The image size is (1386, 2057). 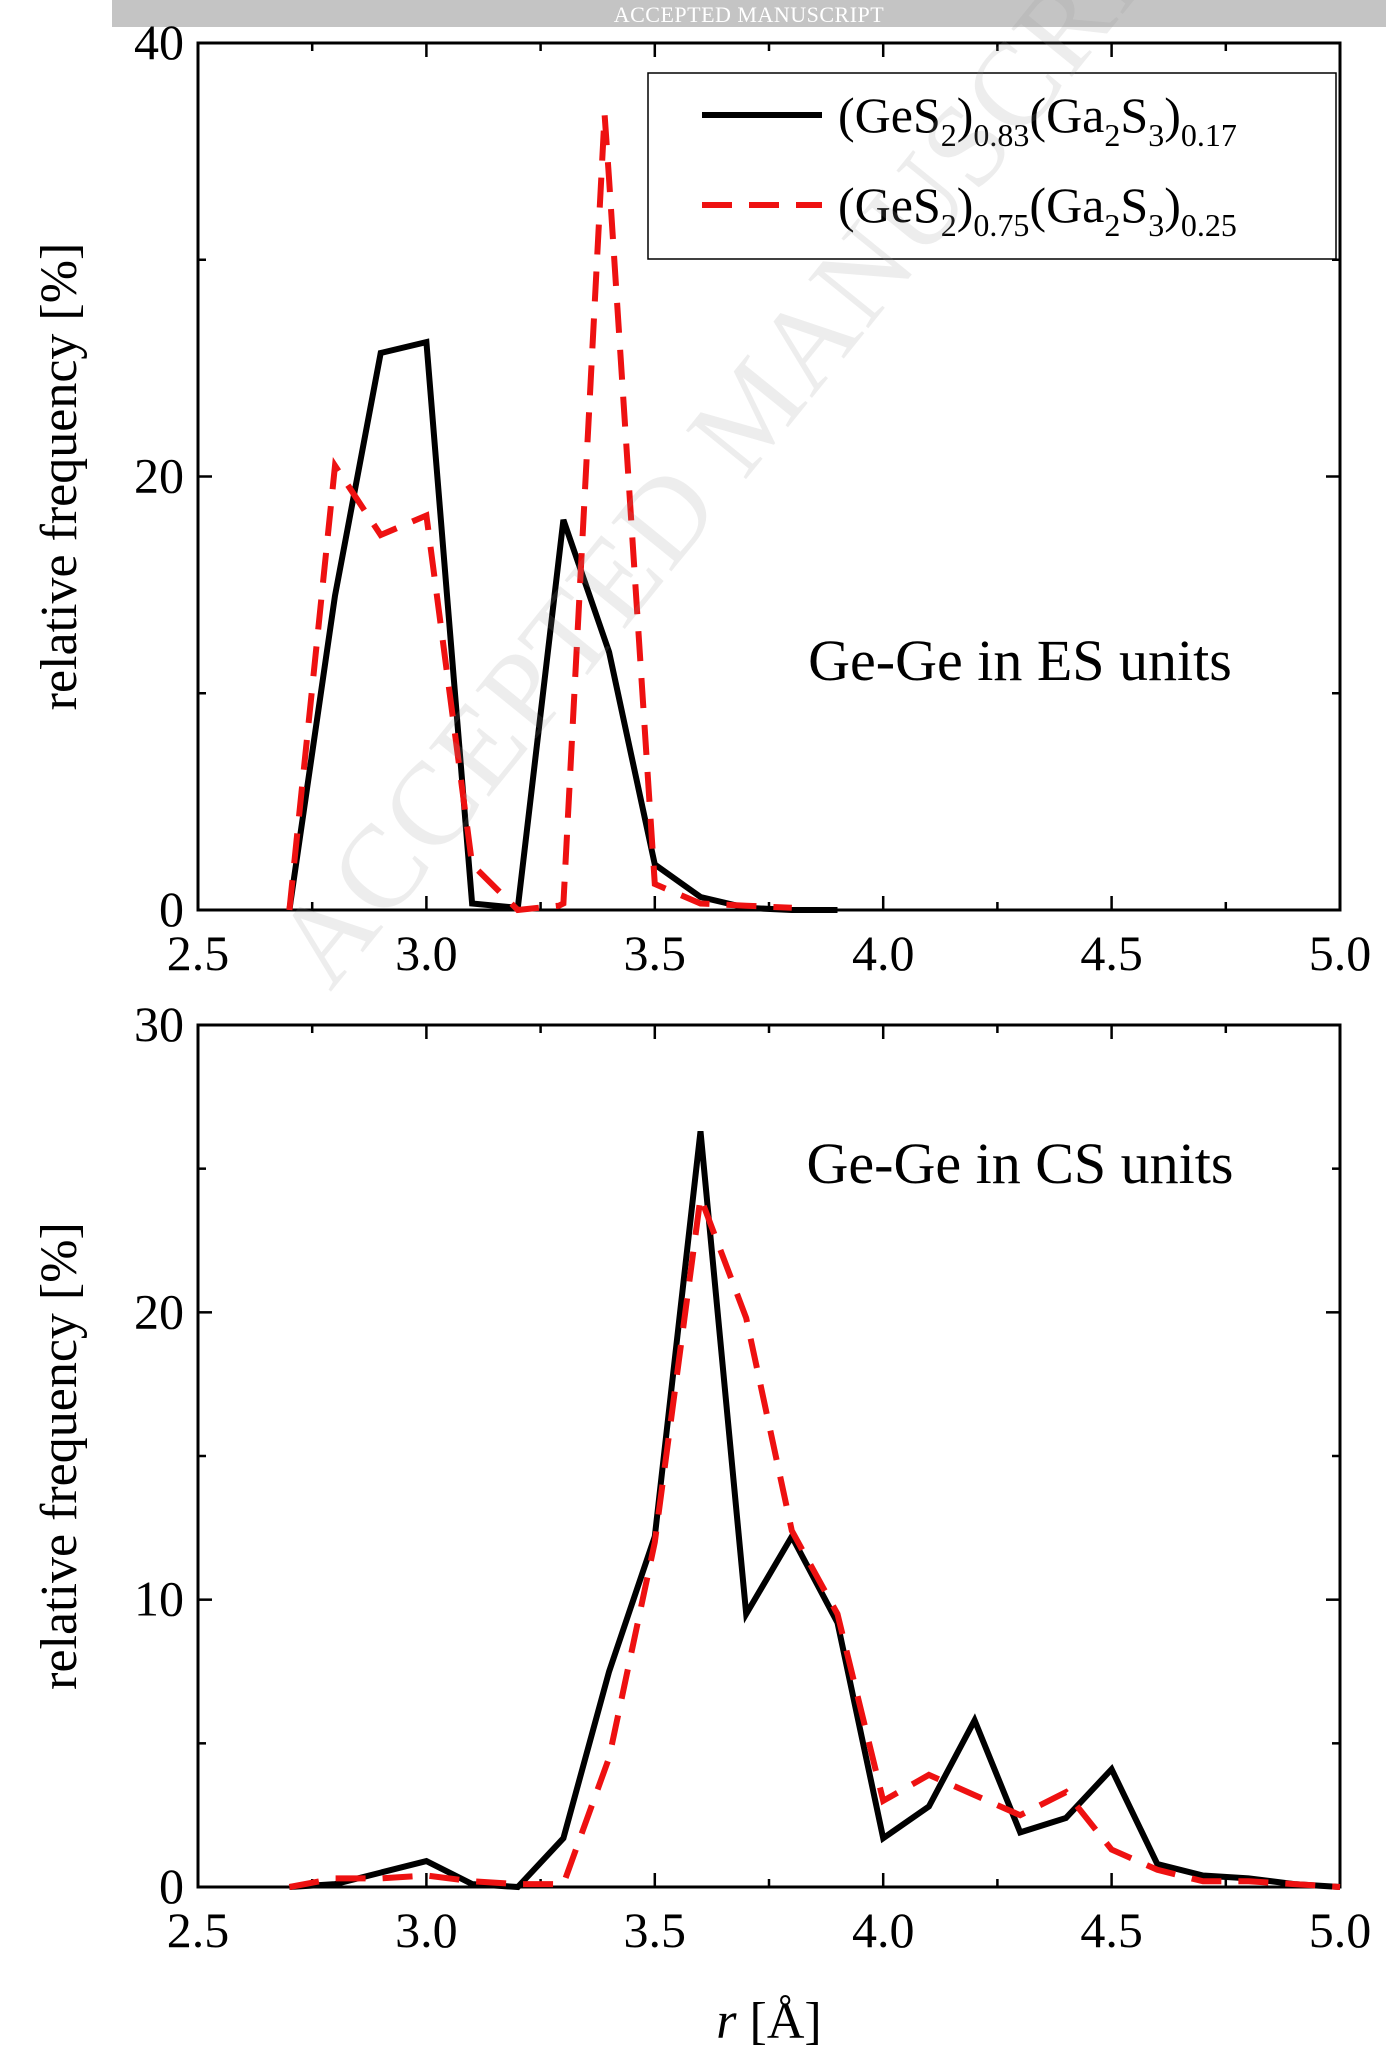 What do you see at coordinates (159, 1599) in the screenshot?
I see `y-tick-label: 10` at bounding box center [159, 1599].